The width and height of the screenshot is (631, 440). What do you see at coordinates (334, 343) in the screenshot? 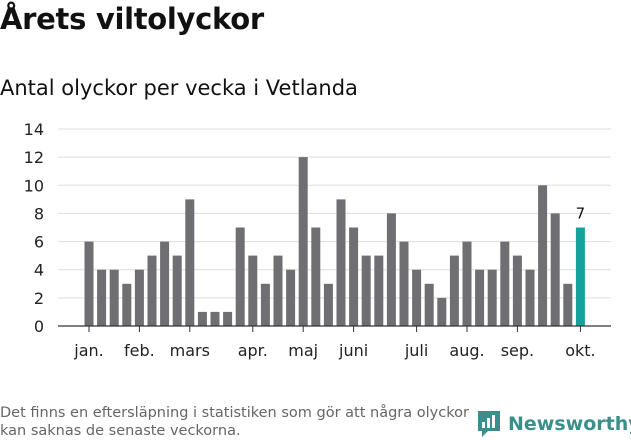
I see `x-axis-tick-labels: jan. feb. mars apr. maj juni juli aug. sep. okt.` at bounding box center [334, 343].